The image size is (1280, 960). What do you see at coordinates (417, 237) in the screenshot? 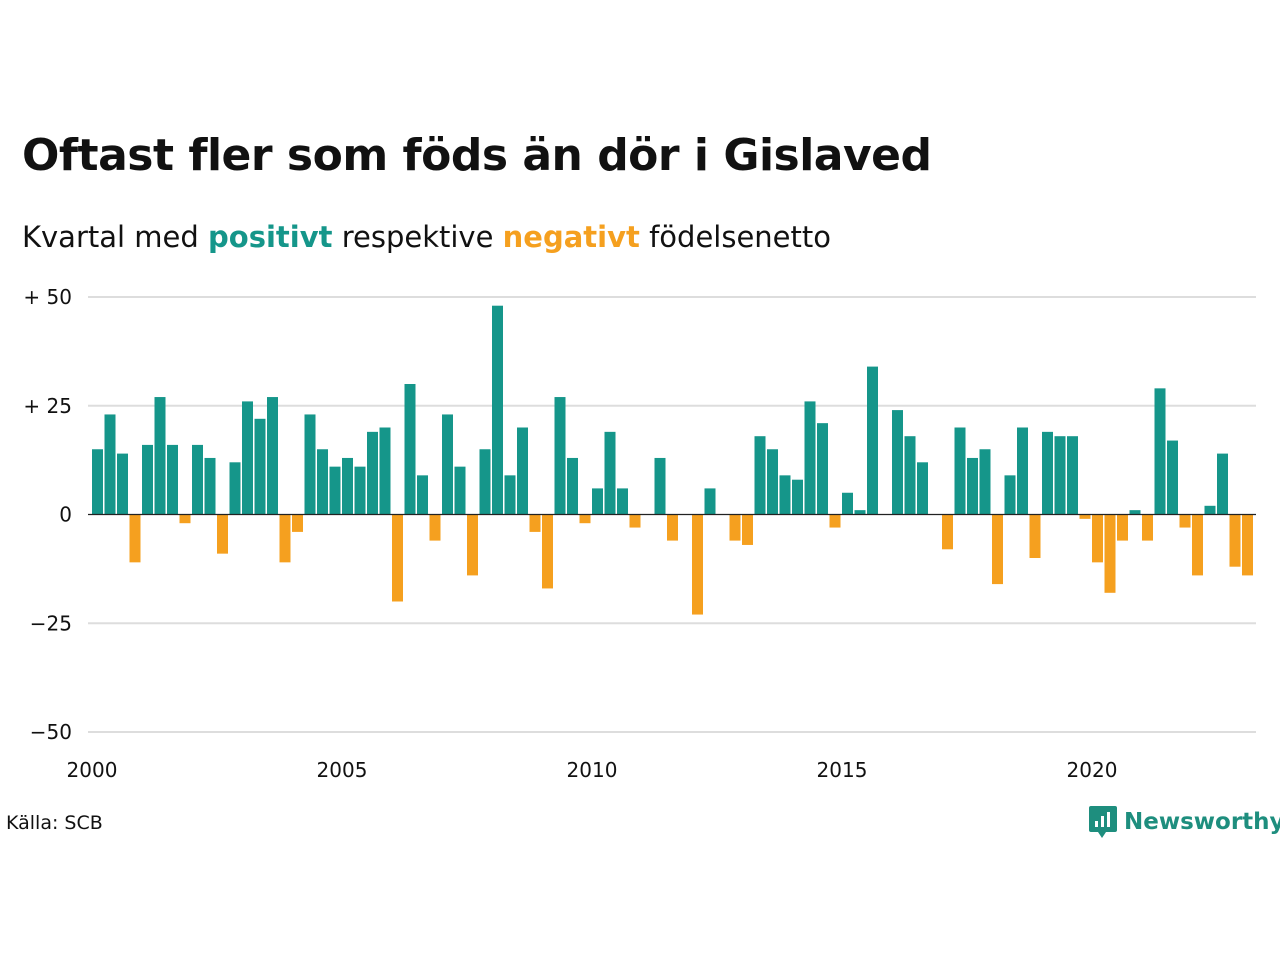
I see `subtitle-middle: respektive` at bounding box center [417, 237].